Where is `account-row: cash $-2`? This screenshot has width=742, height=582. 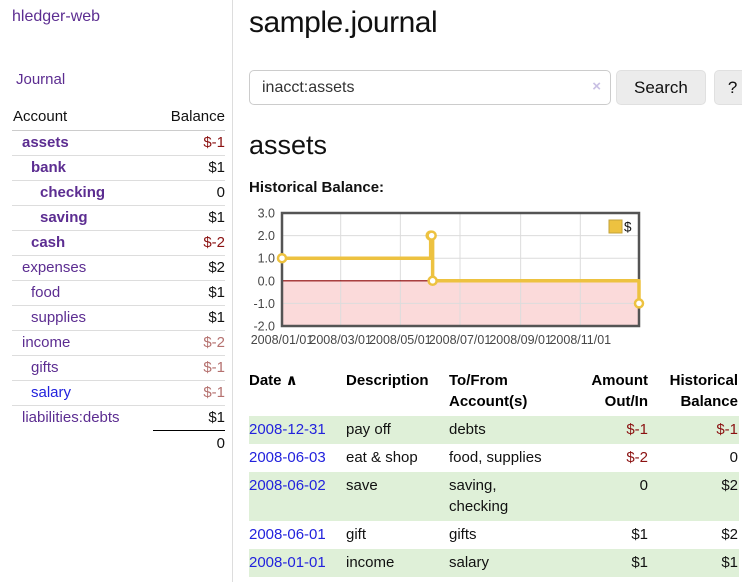 account-row: cash $-2 is located at coordinates (118, 243).